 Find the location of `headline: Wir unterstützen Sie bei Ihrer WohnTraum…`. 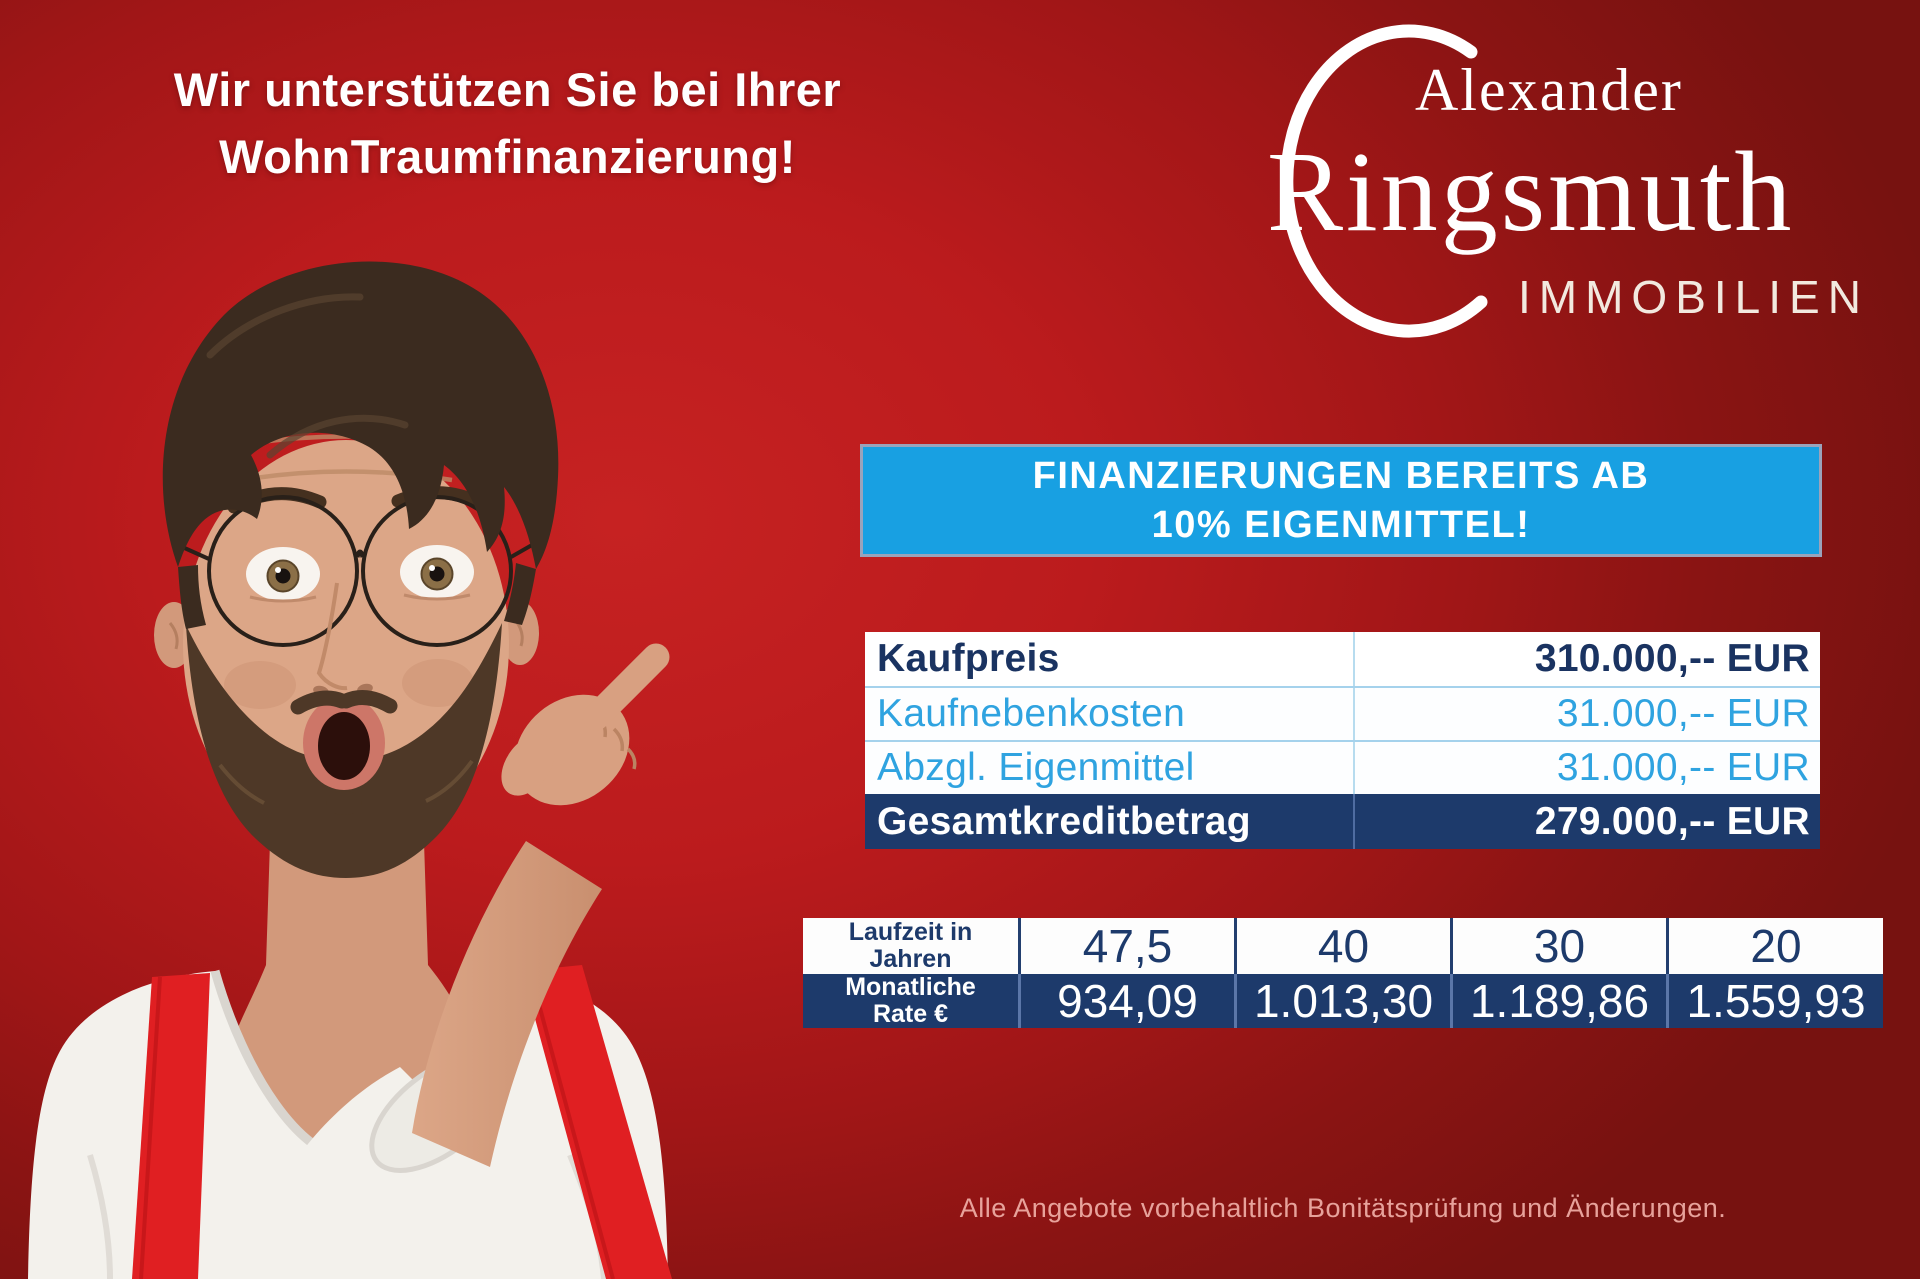

headline: Wir unterstützen Sie bei Ihrer WohnTraum… is located at coordinates (507, 123).